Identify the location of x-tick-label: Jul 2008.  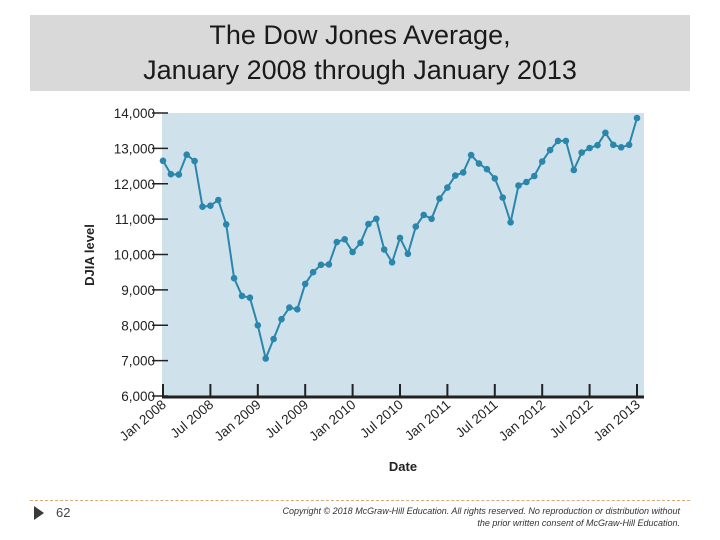
(192, 419).